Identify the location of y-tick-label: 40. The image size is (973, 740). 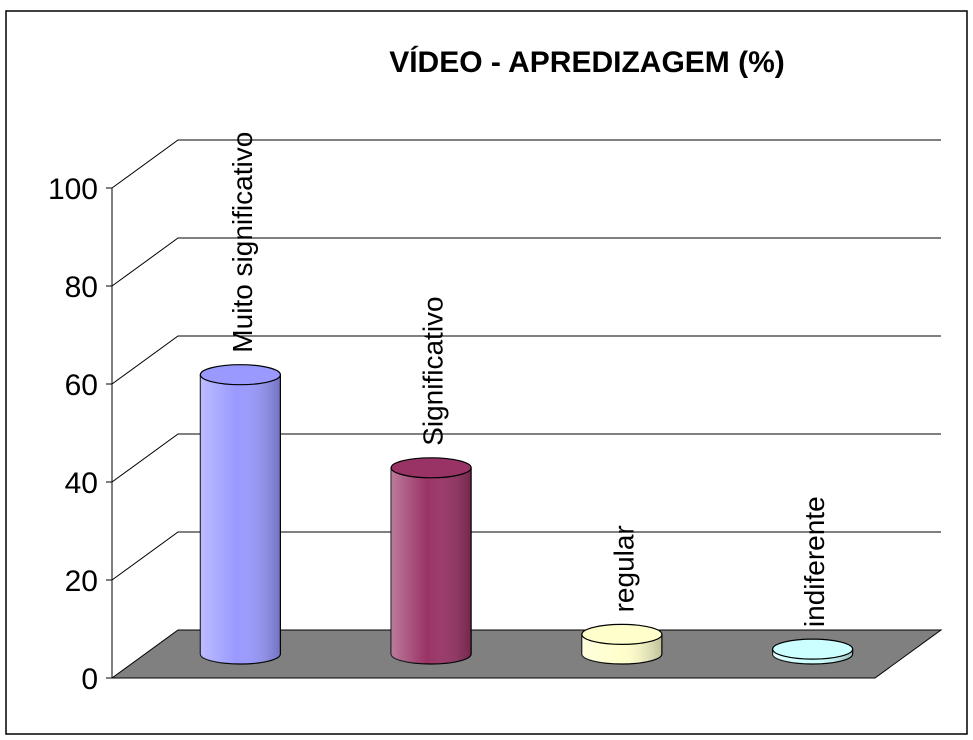
(81, 483).